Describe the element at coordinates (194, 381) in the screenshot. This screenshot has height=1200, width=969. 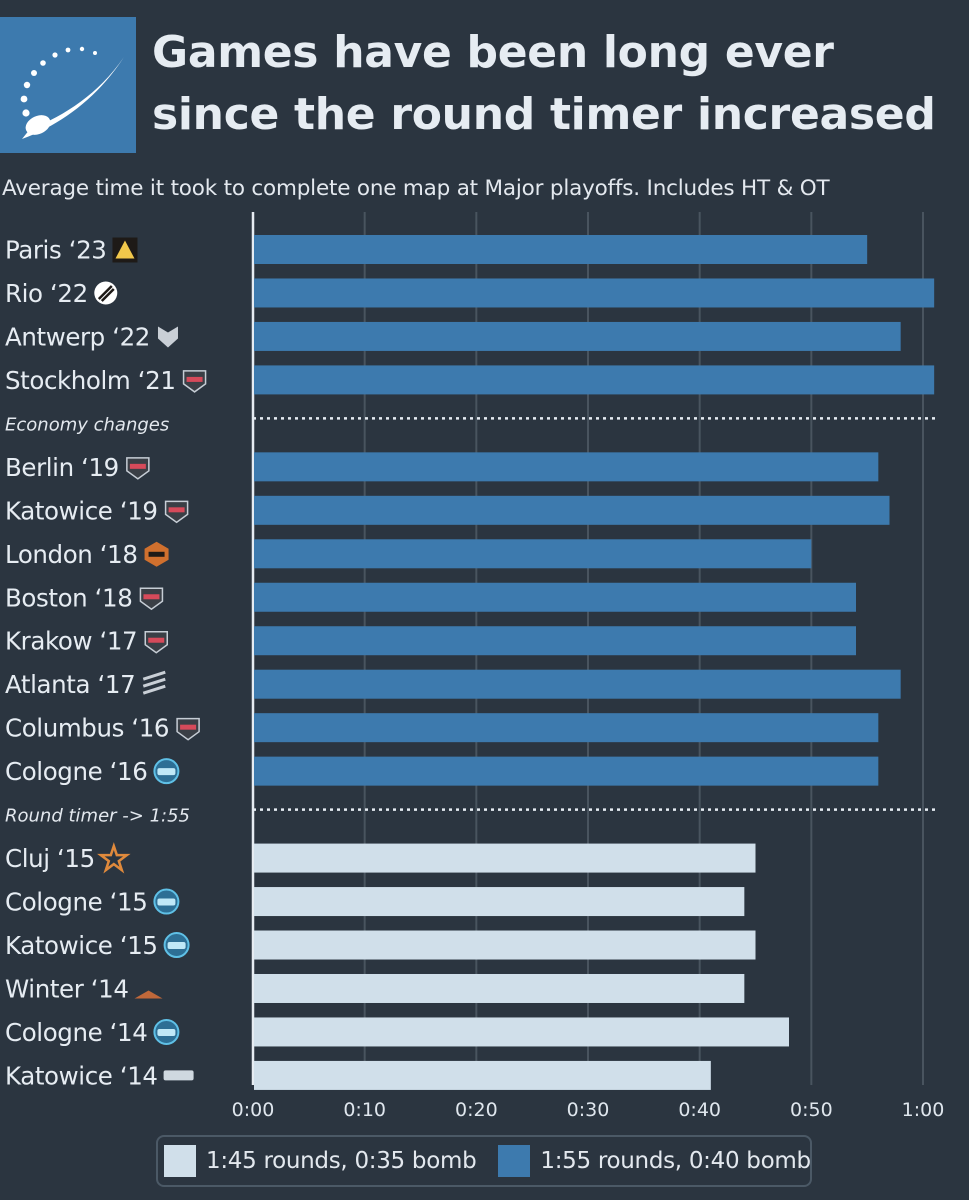
I see `major-logo-icon` at that location.